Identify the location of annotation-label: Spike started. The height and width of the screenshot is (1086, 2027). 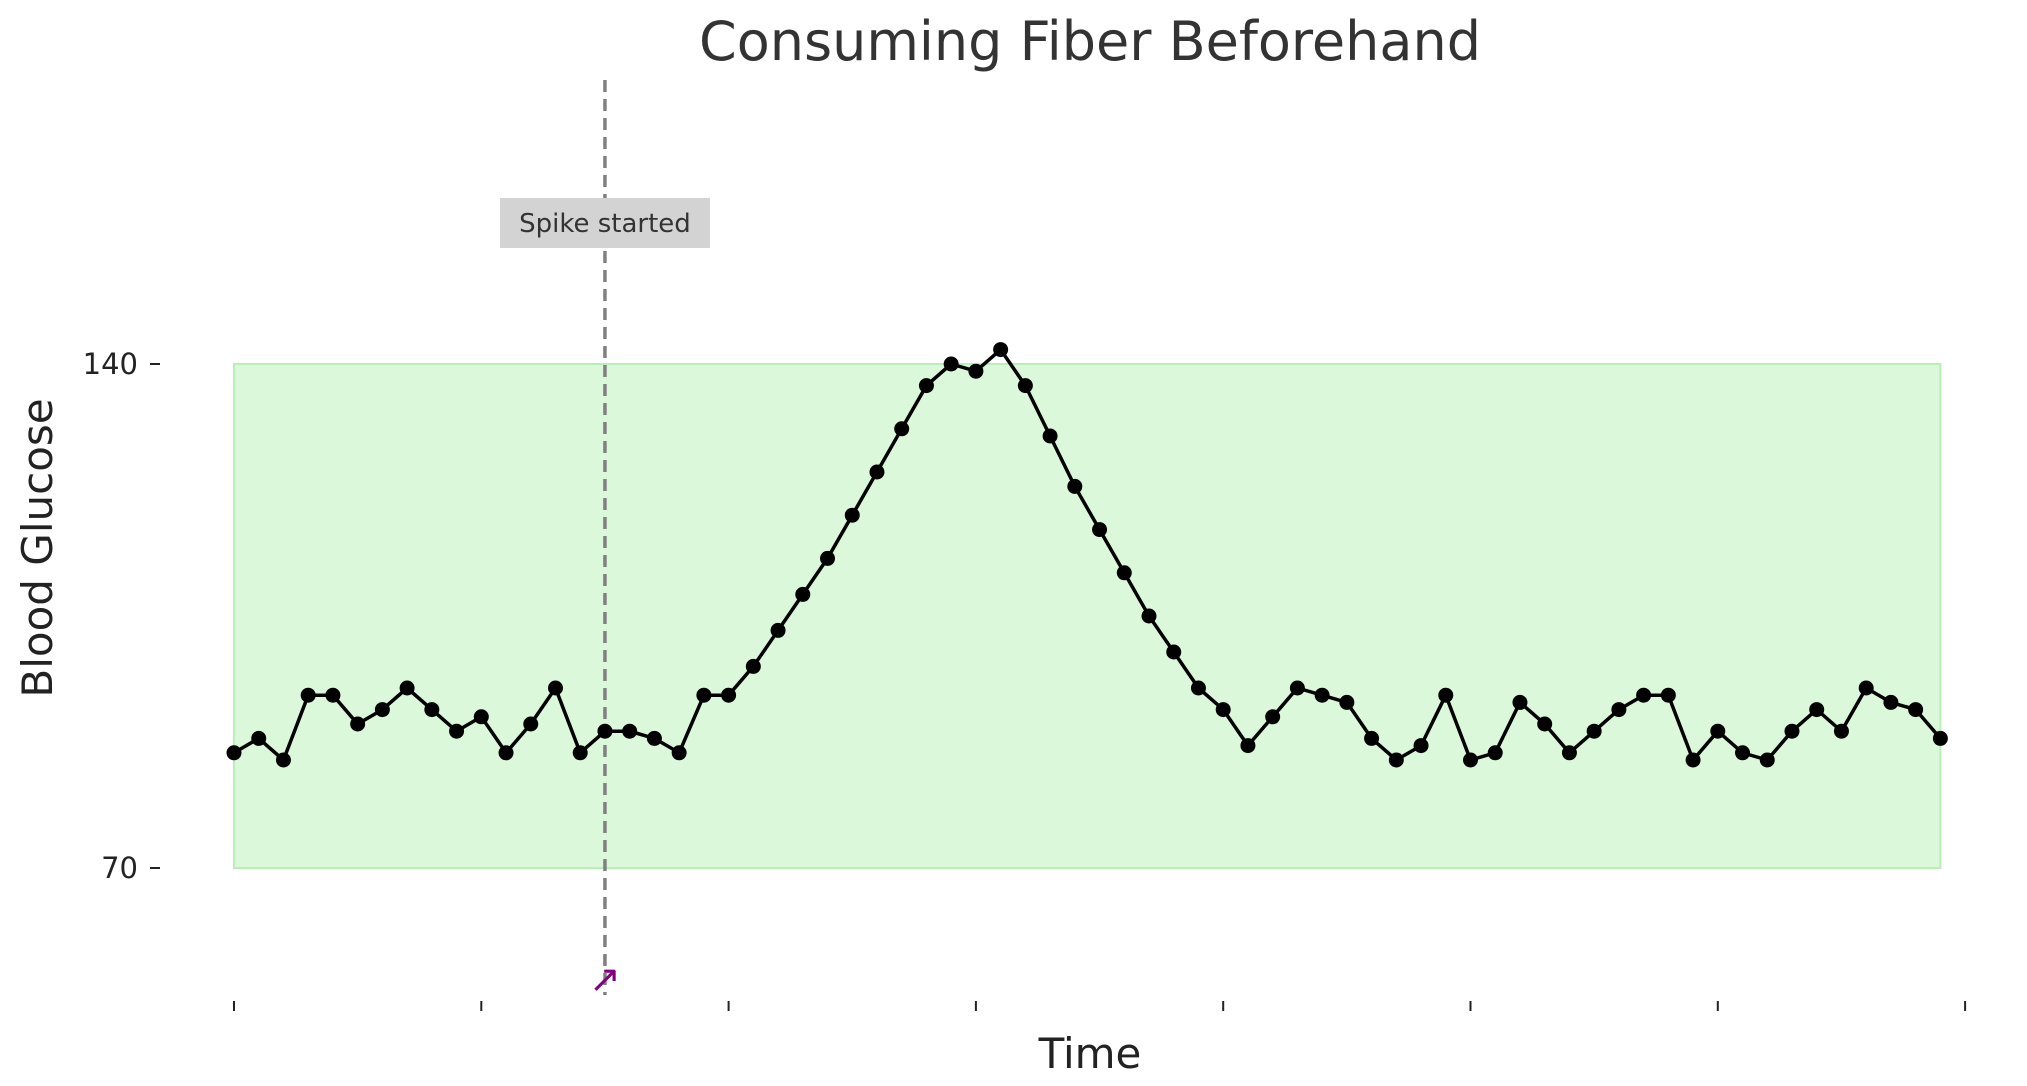
(605, 224).